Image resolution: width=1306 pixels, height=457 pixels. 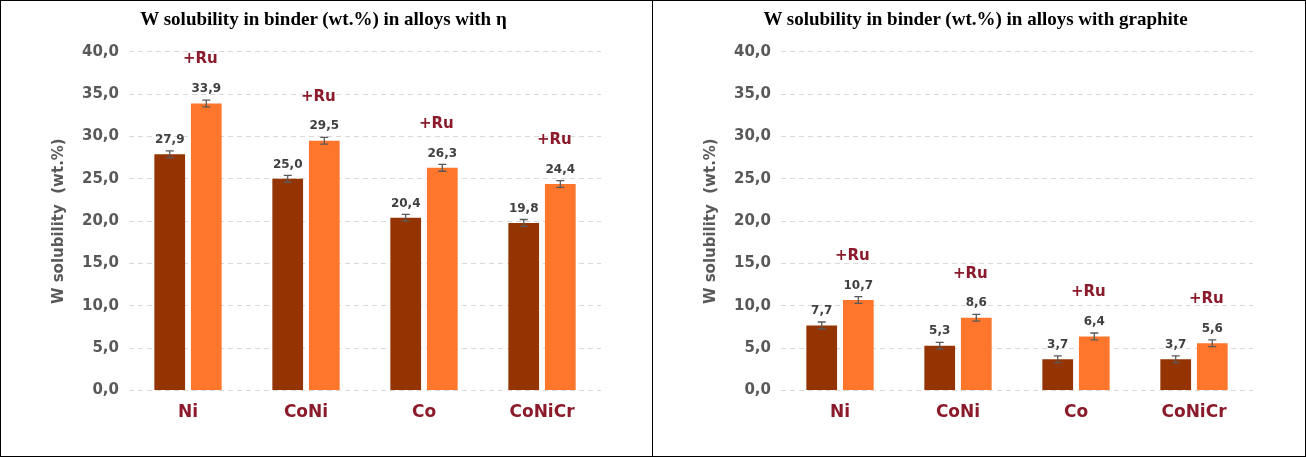 I want to click on data-label: 5,6, so click(x=1212, y=327).